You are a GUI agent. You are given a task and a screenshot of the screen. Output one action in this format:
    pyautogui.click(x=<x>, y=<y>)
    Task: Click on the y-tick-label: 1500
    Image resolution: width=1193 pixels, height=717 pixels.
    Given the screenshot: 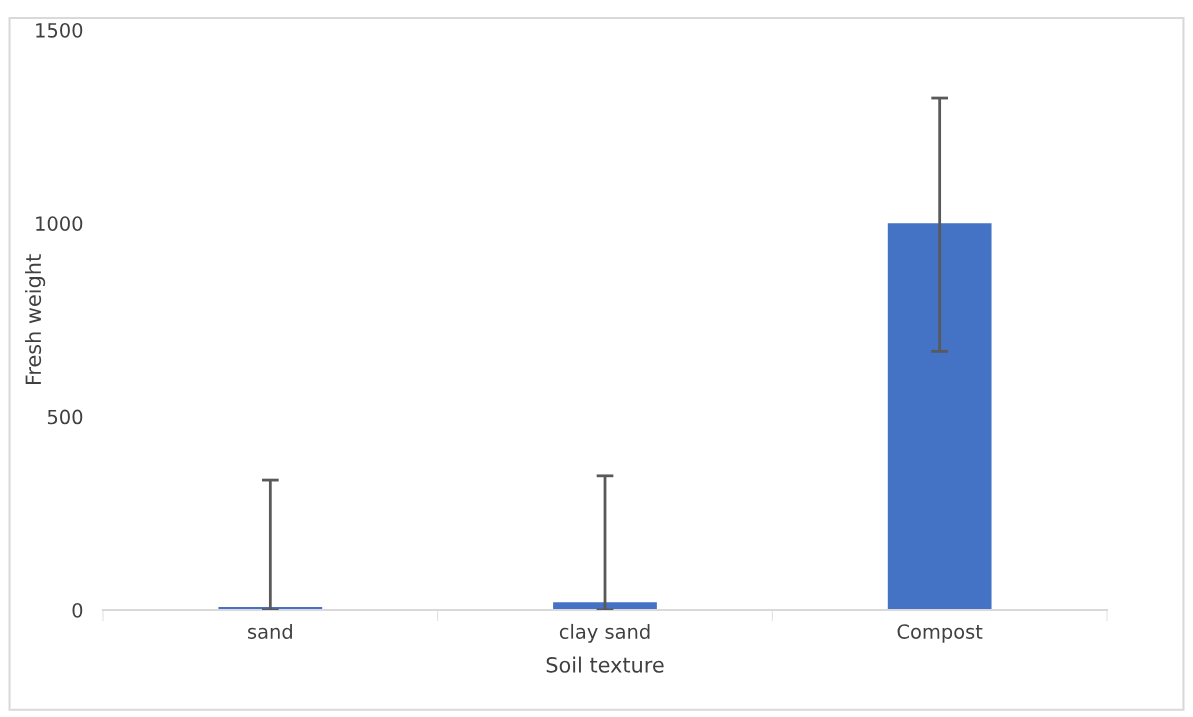 What is the action you would take?
    pyautogui.click(x=59, y=30)
    